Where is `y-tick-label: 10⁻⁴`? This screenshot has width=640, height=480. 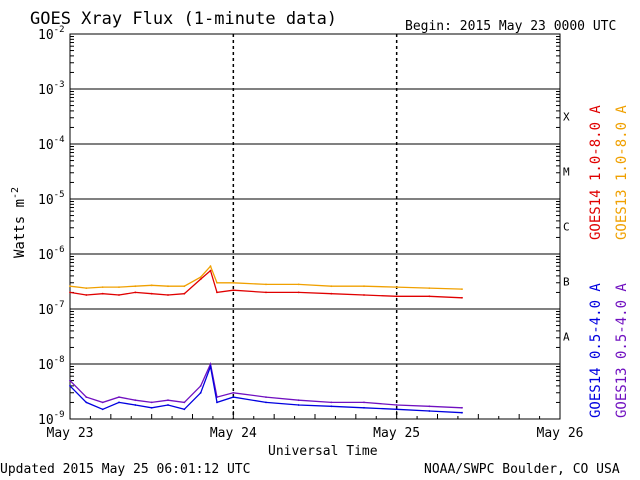 y-tick-label: 10⁻⁴ is located at coordinates (51, 144).